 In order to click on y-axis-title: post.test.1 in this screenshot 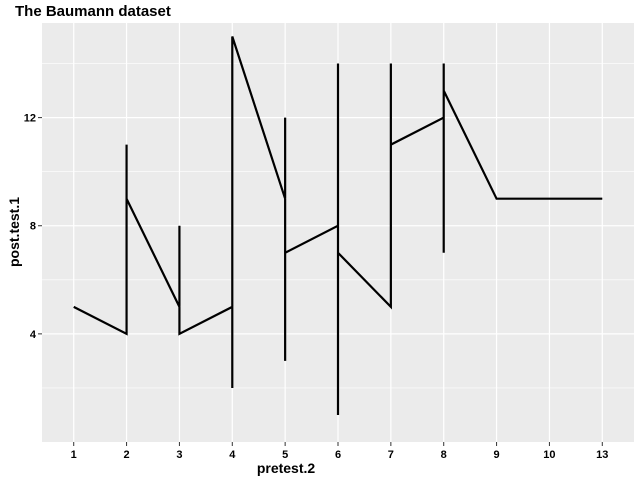, I will do `click(14, 232)`.